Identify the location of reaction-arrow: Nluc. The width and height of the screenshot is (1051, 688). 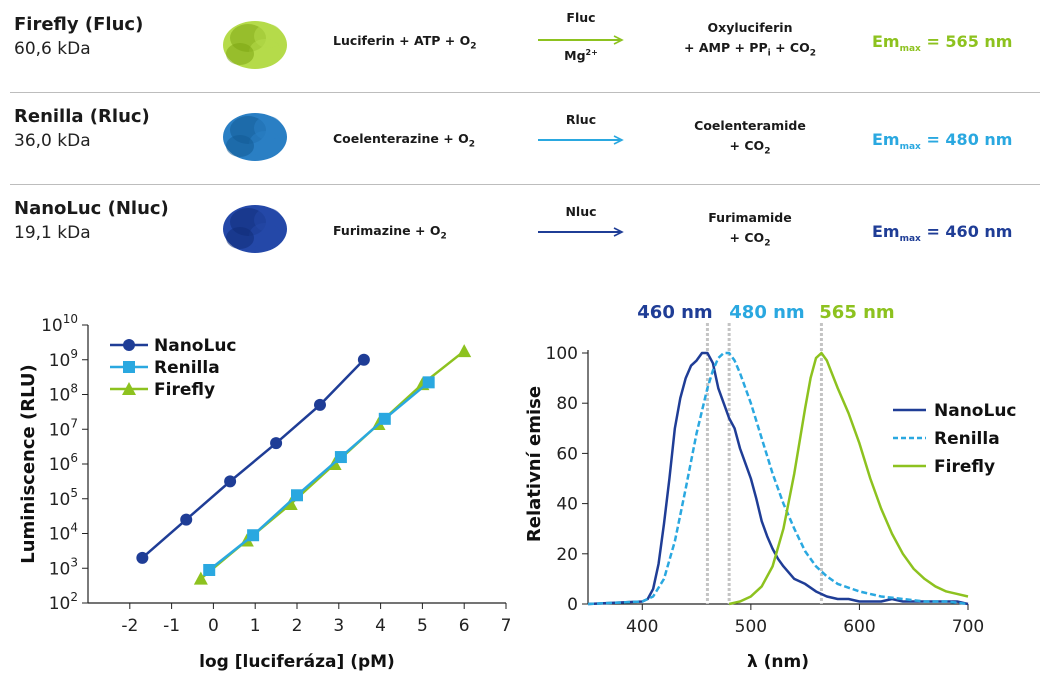
(581, 230).